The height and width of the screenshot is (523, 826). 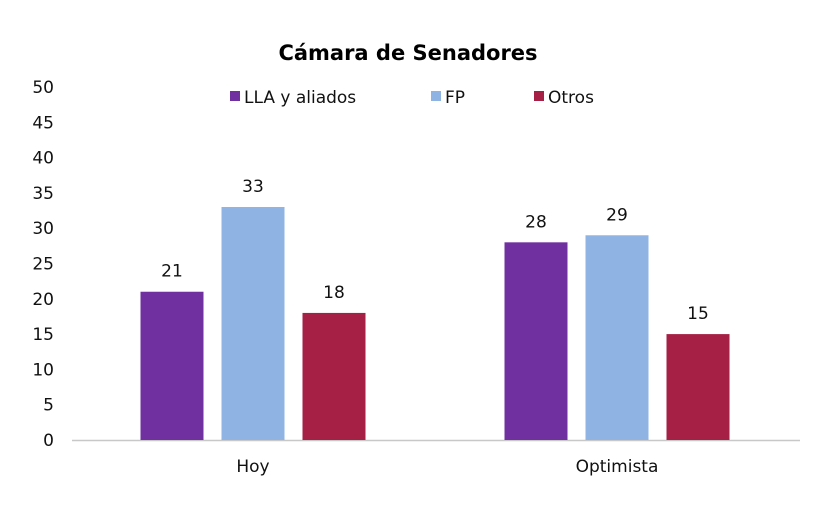 What do you see at coordinates (571, 98) in the screenshot?
I see `legend-label: Otros` at bounding box center [571, 98].